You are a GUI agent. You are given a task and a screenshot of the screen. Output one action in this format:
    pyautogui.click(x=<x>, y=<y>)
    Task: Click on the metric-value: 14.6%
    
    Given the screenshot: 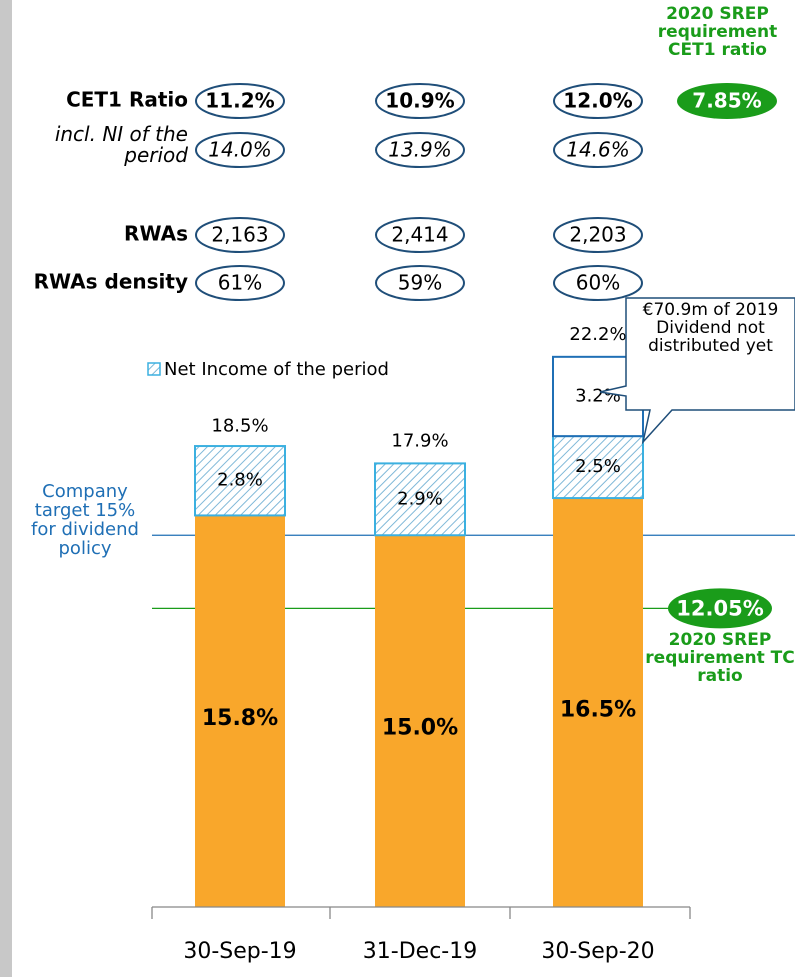 What is the action you would take?
    pyautogui.click(x=598, y=150)
    